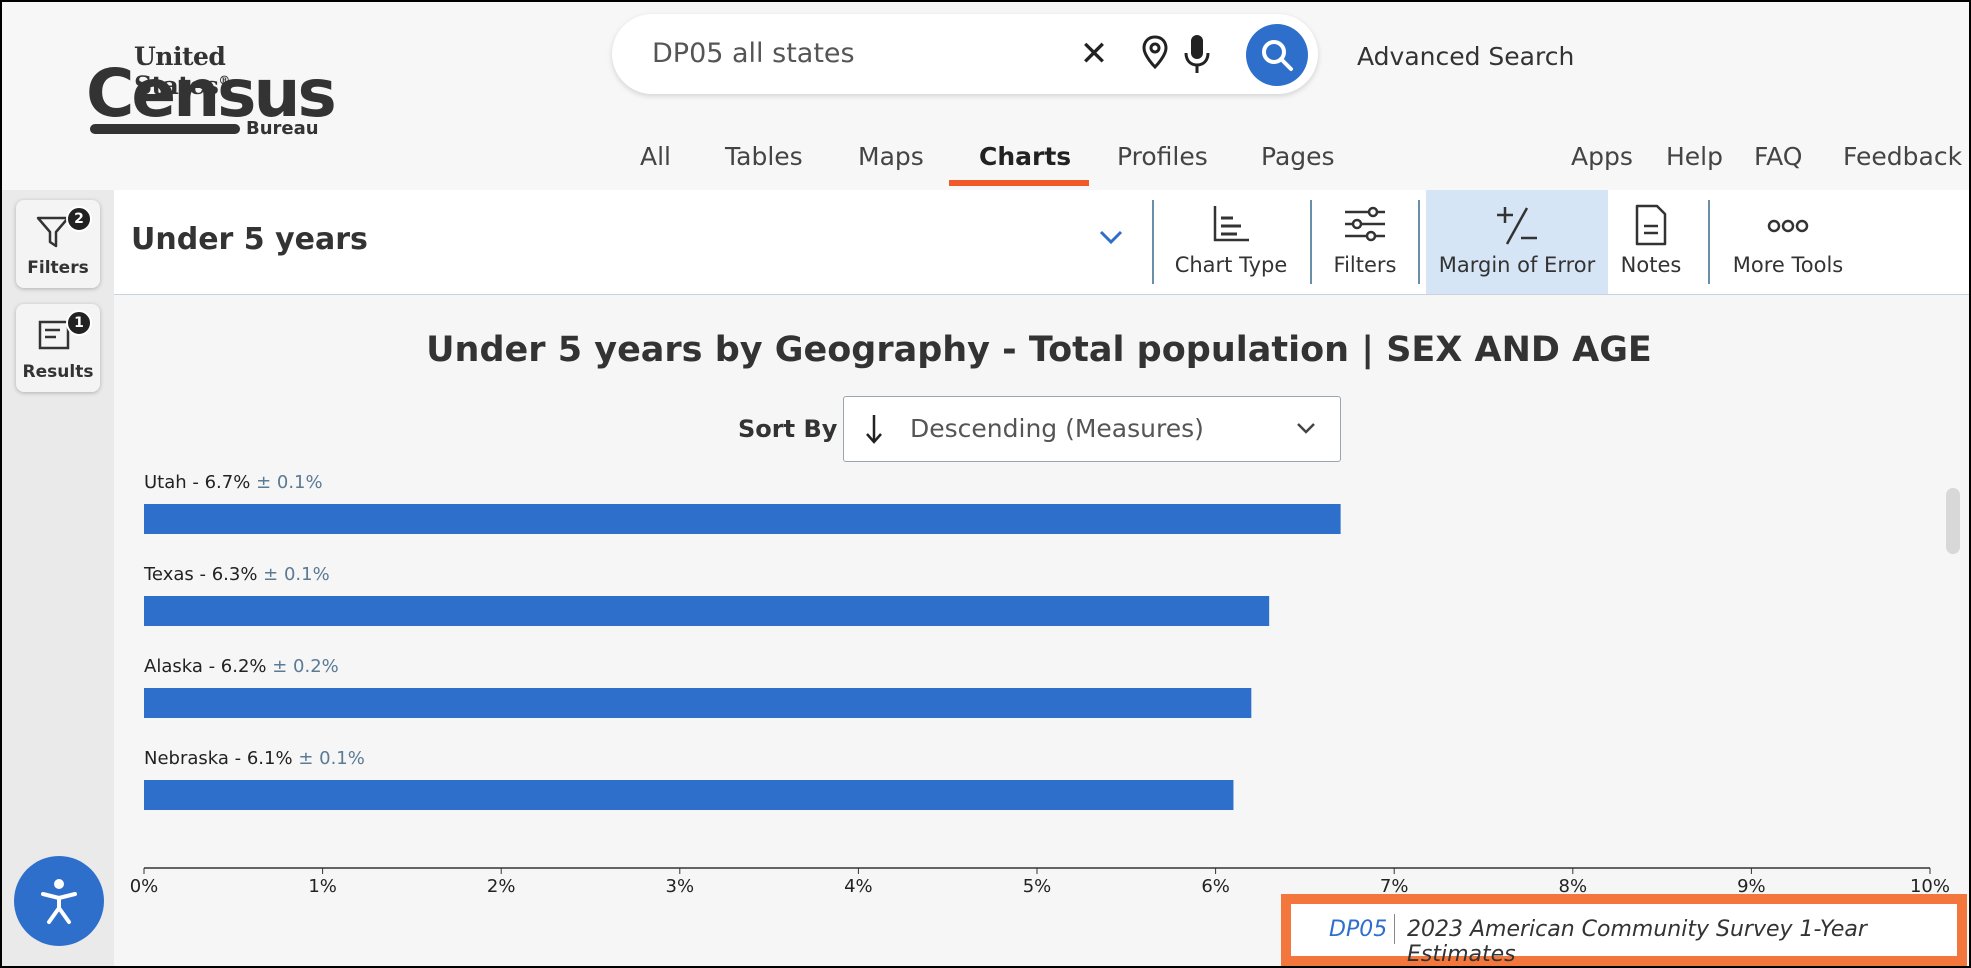  Describe the element at coordinates (891, 156) in the screenshot. I see `tab-maps: Maps` at that location.